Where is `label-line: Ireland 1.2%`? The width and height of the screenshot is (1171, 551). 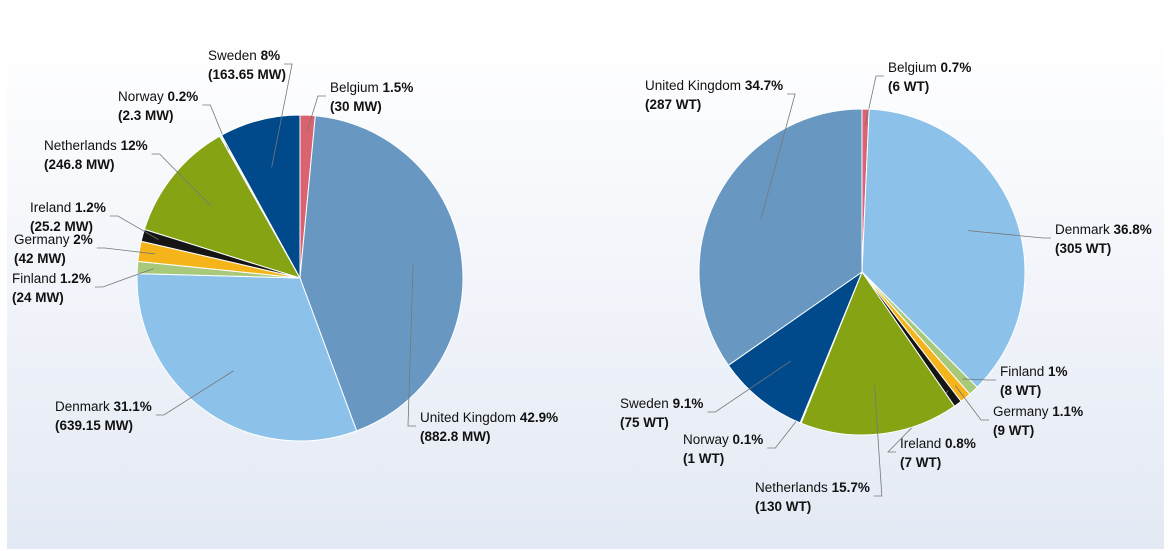
label-line: Ireland 1.2% is located at coordinates (68, 207).